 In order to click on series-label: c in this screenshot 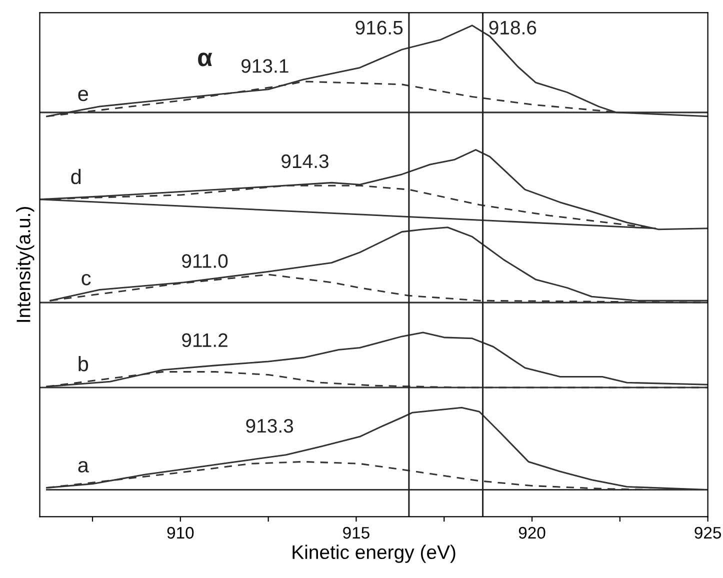, I will do `click(86, 280)`.